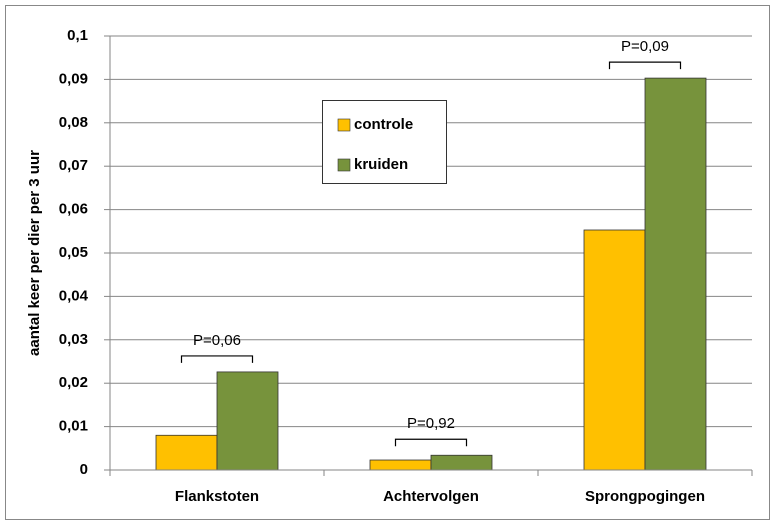 This screenshot has height=525, width=775. I want to click on y-tick-label: 0,09, so click(73, 78).